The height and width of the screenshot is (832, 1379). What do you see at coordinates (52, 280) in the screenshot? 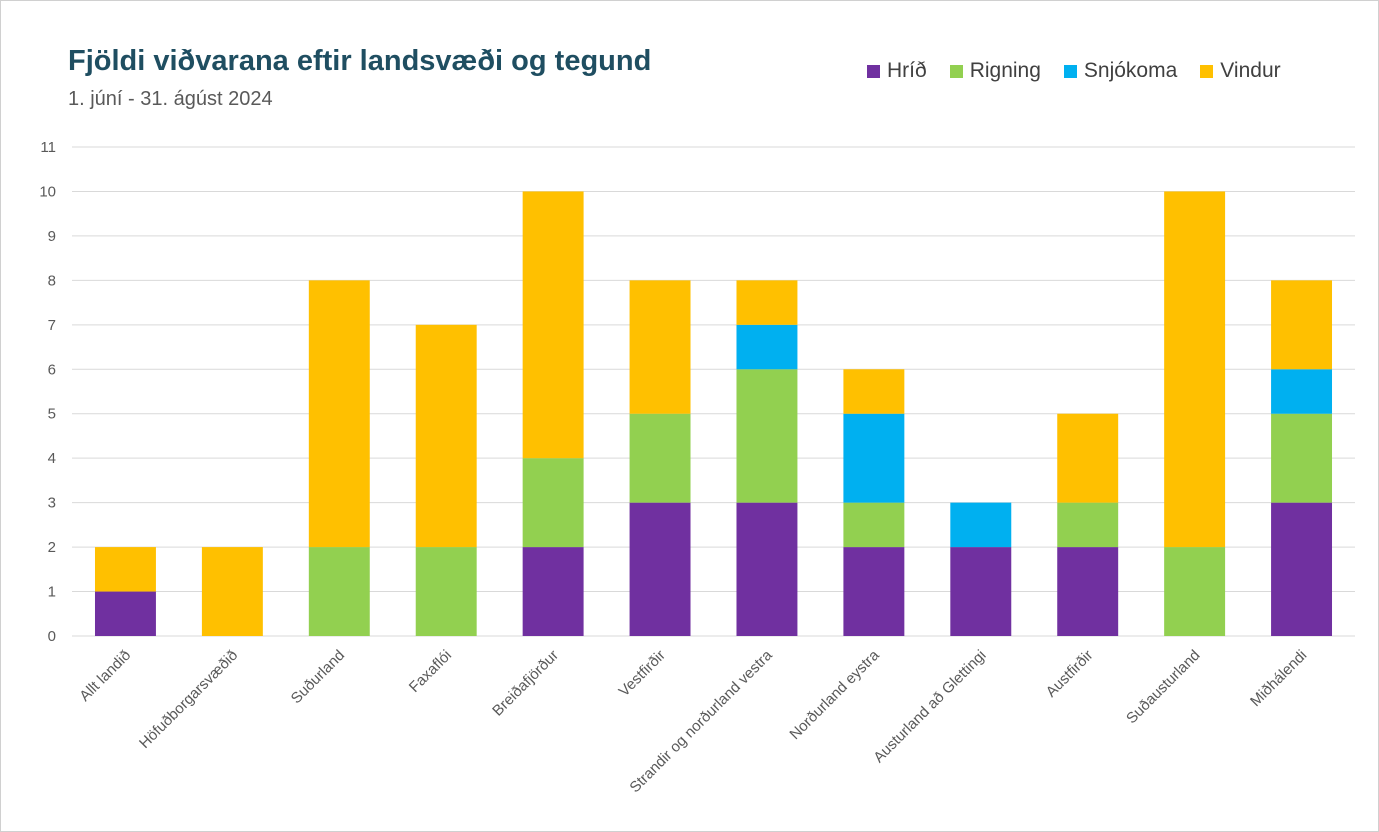
I see `y-tick-label: 8` at bounding box center [52, 280].